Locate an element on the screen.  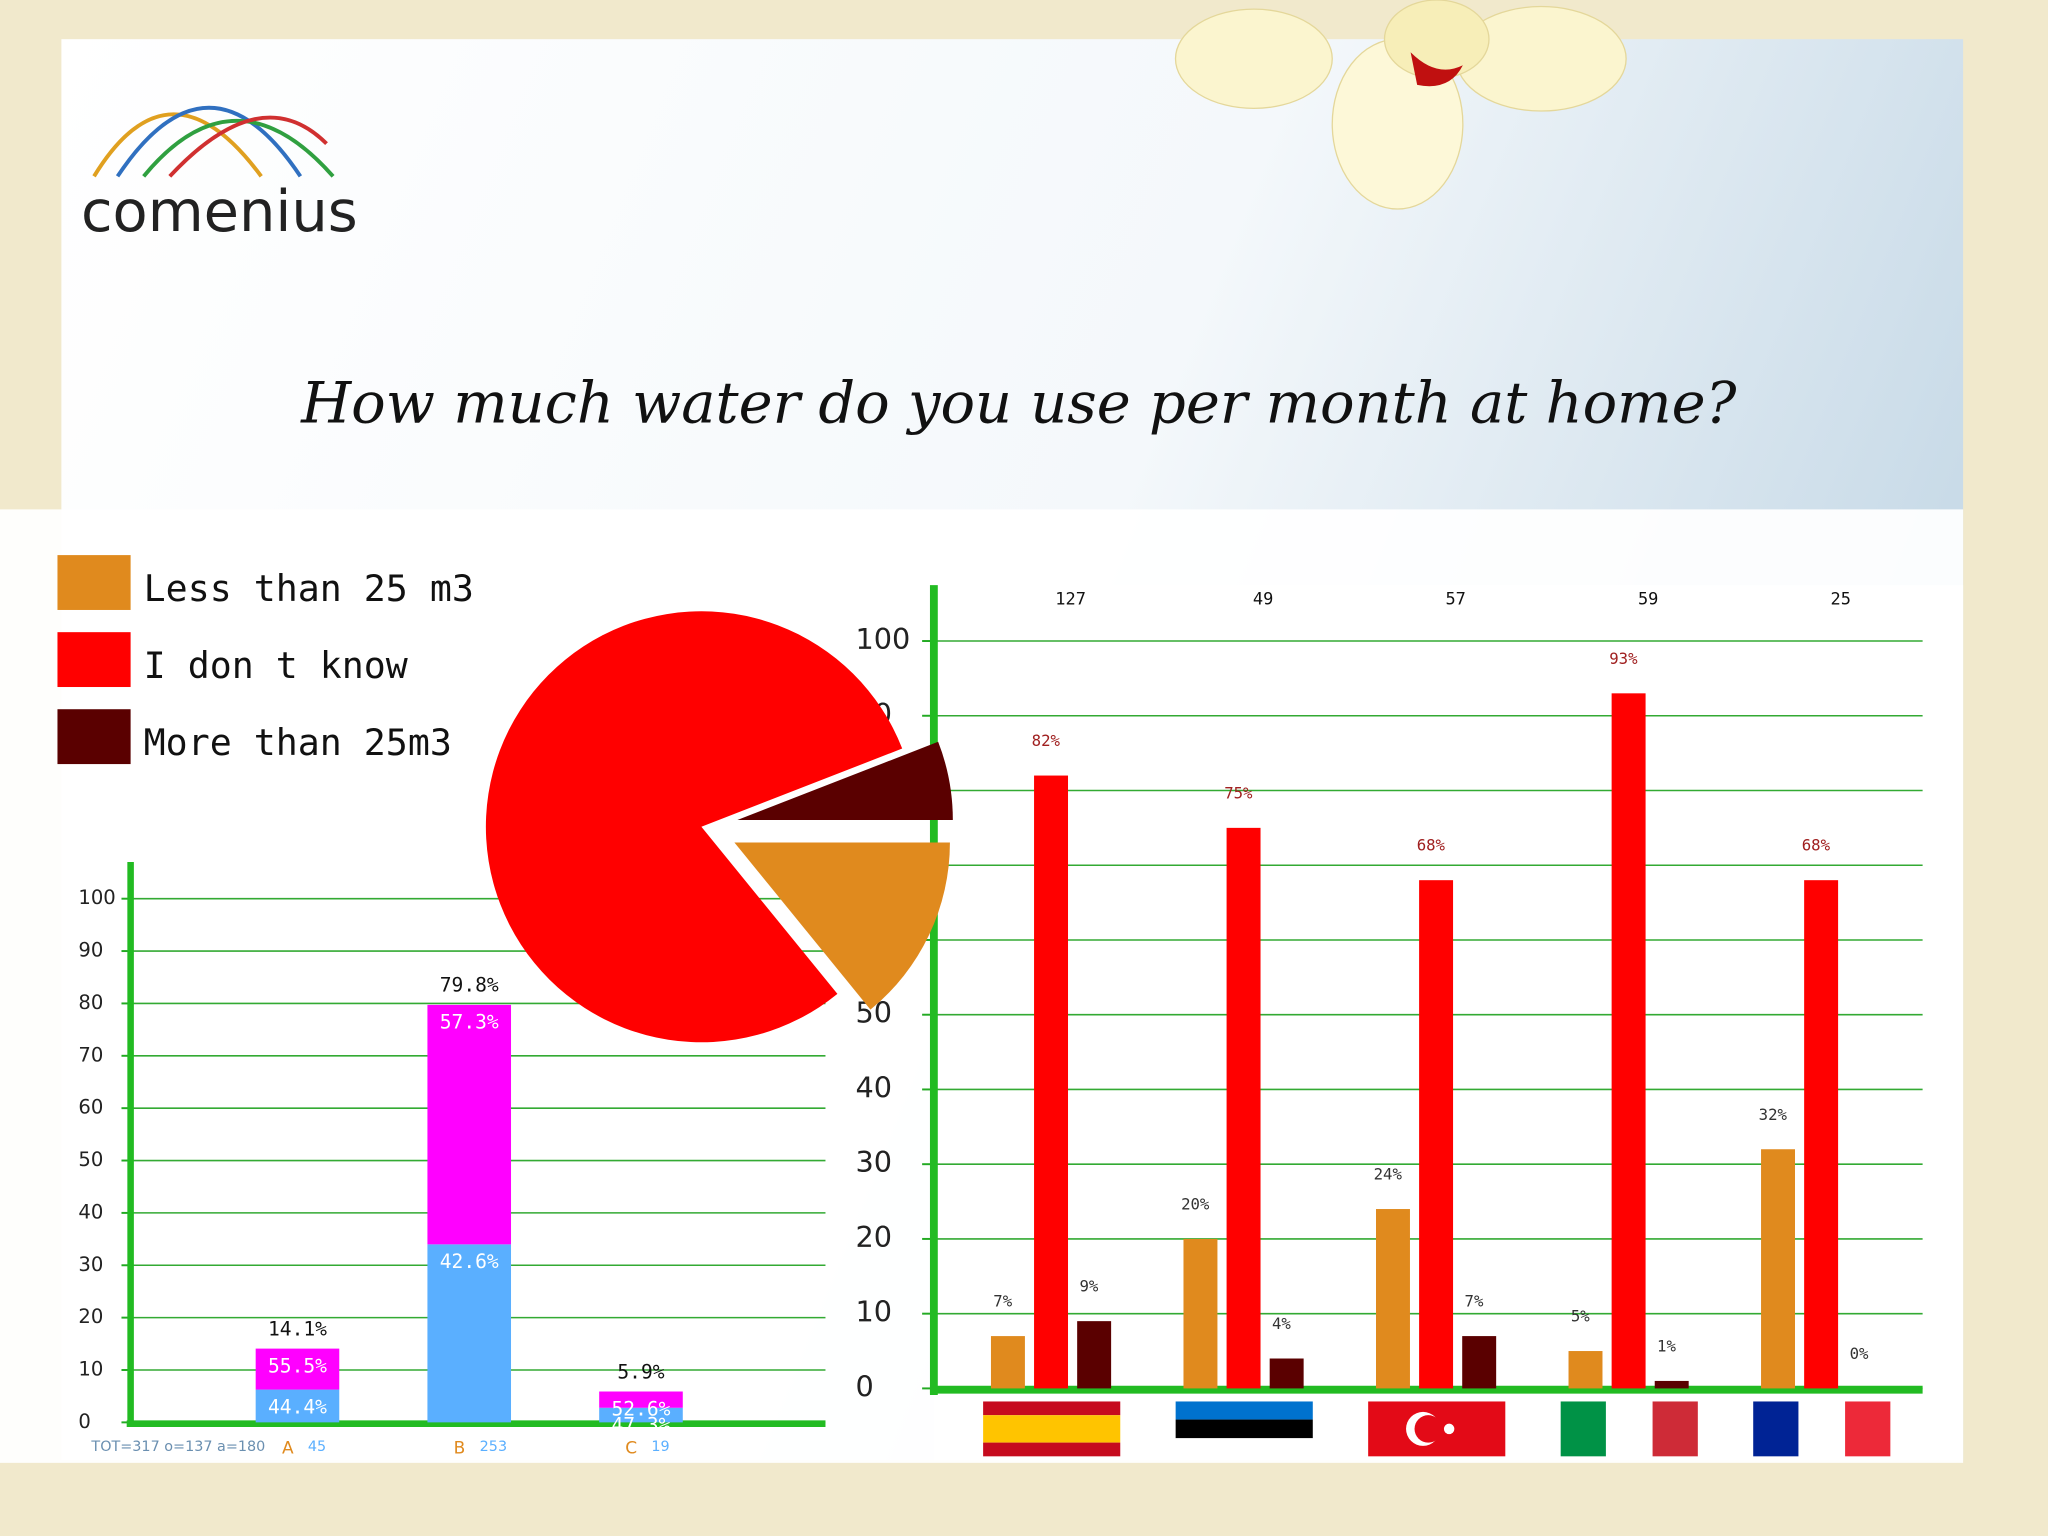
segment-label: 44.4% is located at coordinates (297, 1406).